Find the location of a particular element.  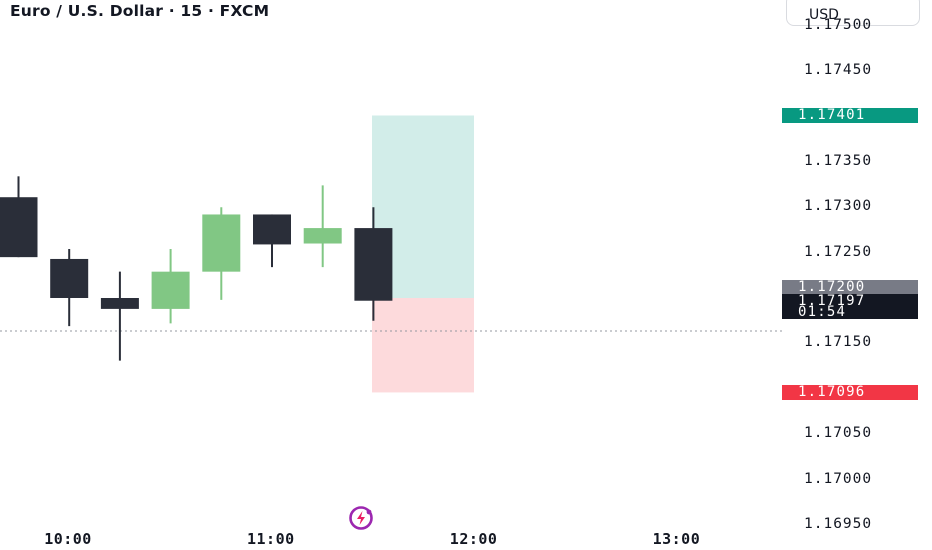

price-axis-label: 1.17150 is located at coordinates (838, 342).